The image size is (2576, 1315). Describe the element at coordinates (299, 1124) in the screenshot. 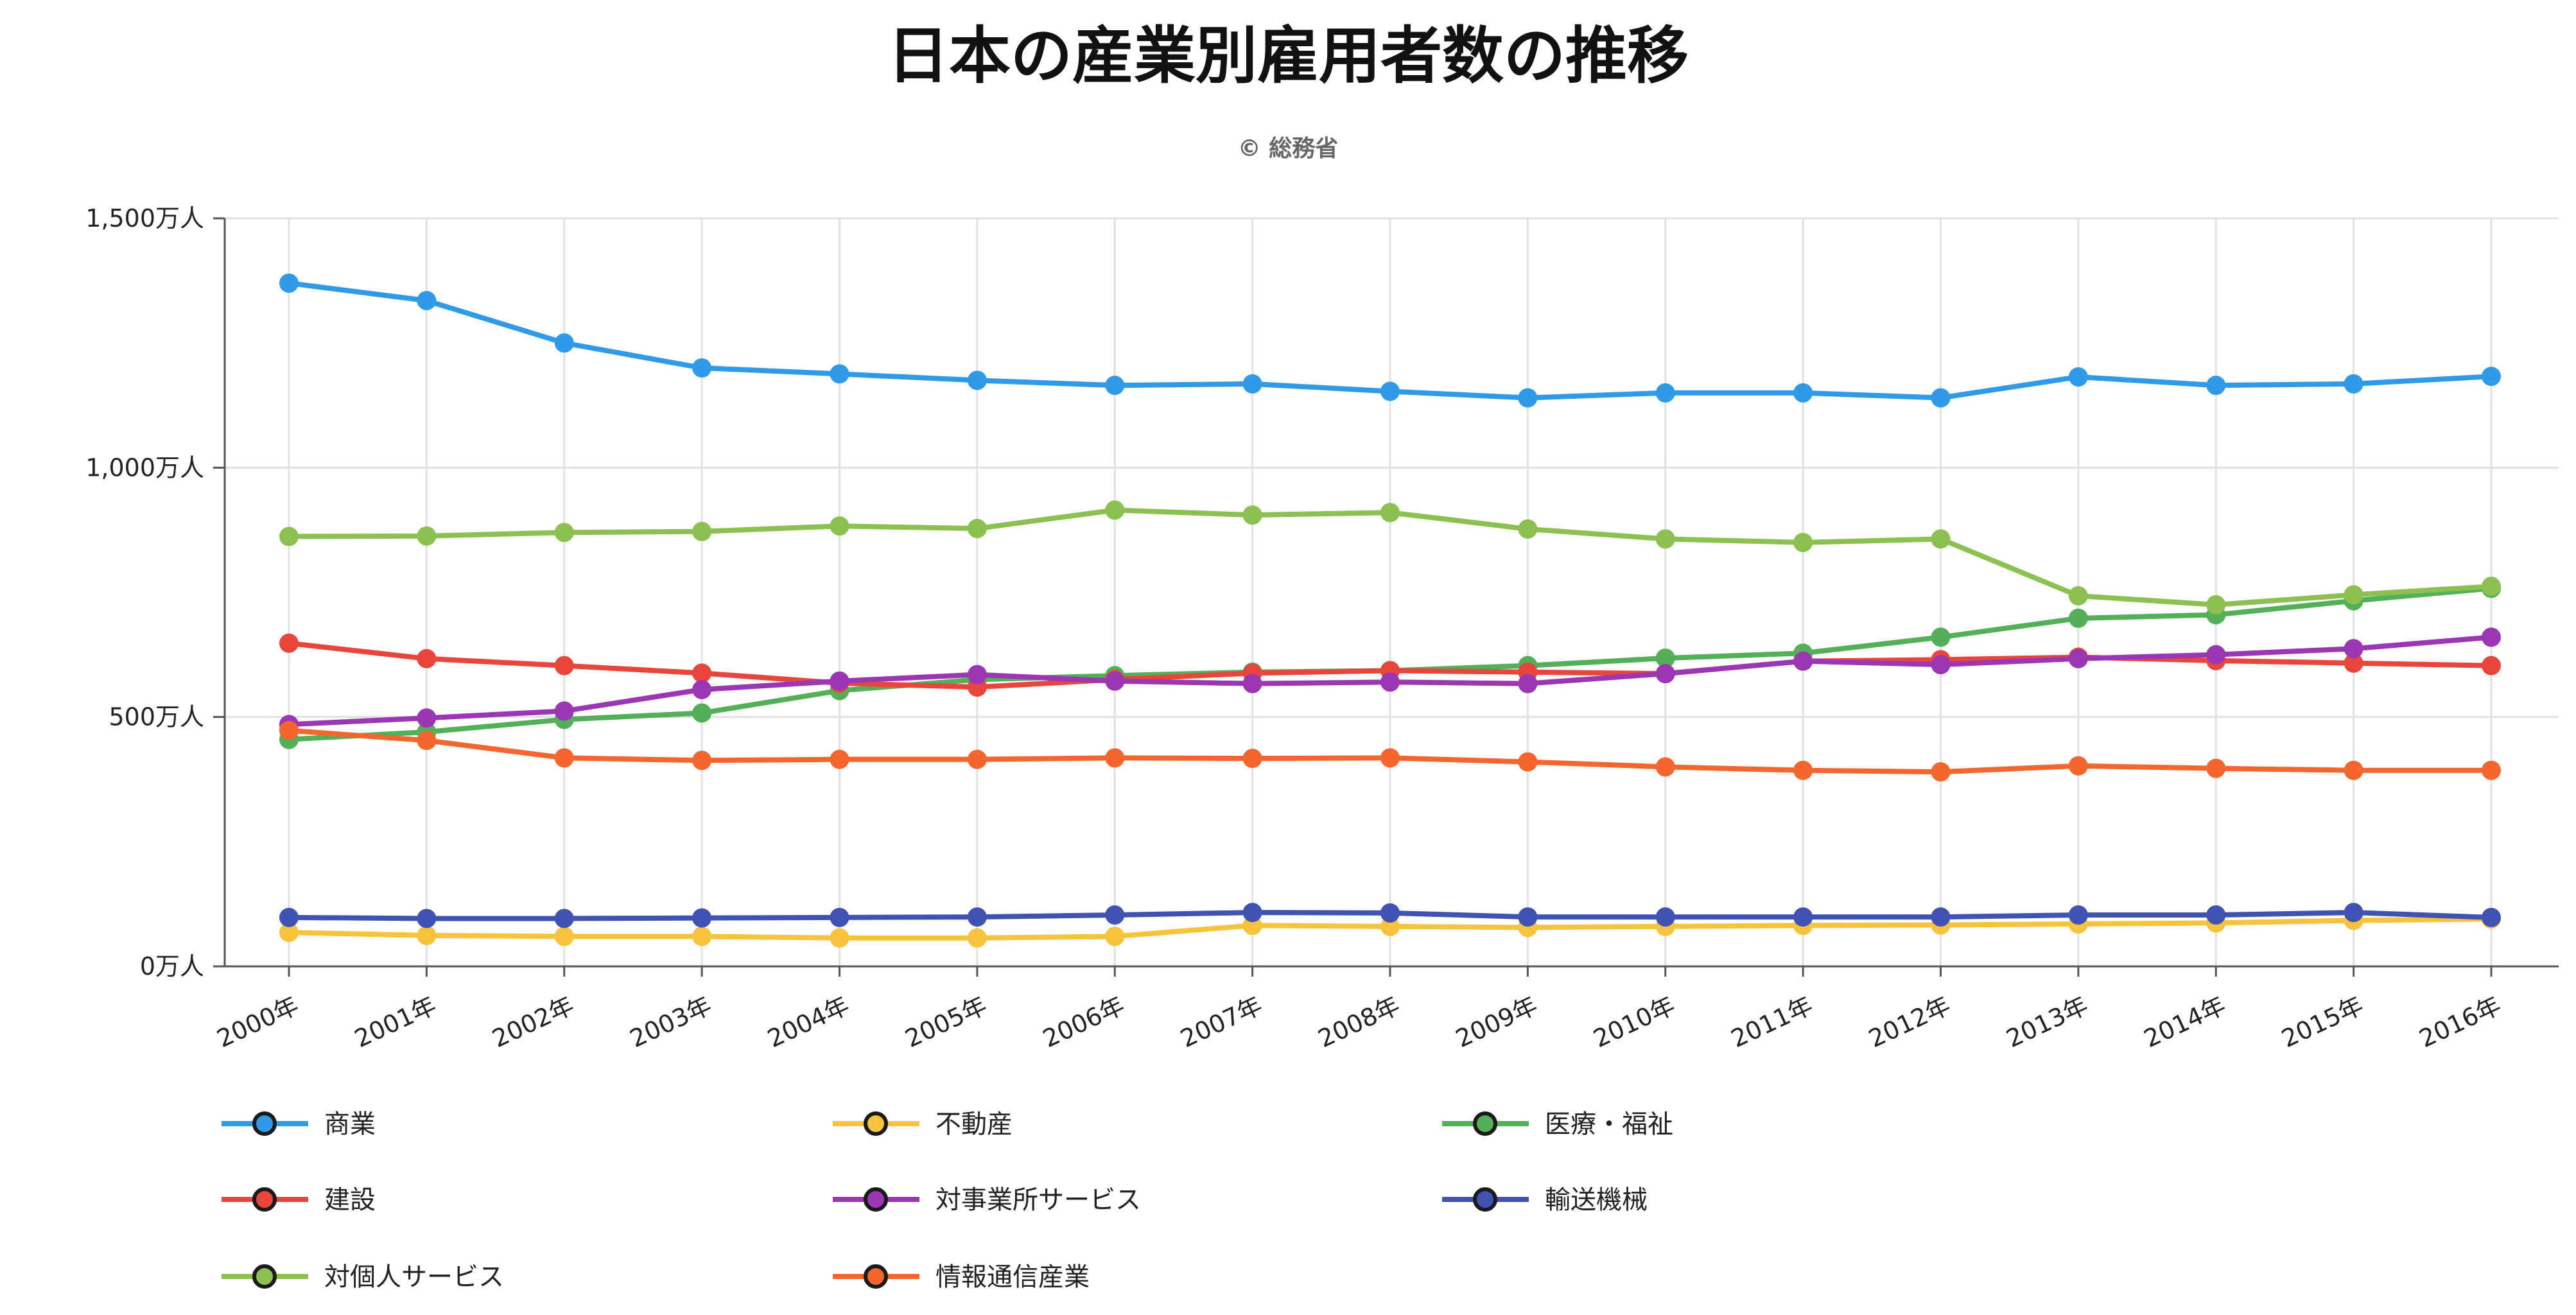

I see `legend-item: 商業` at that location.